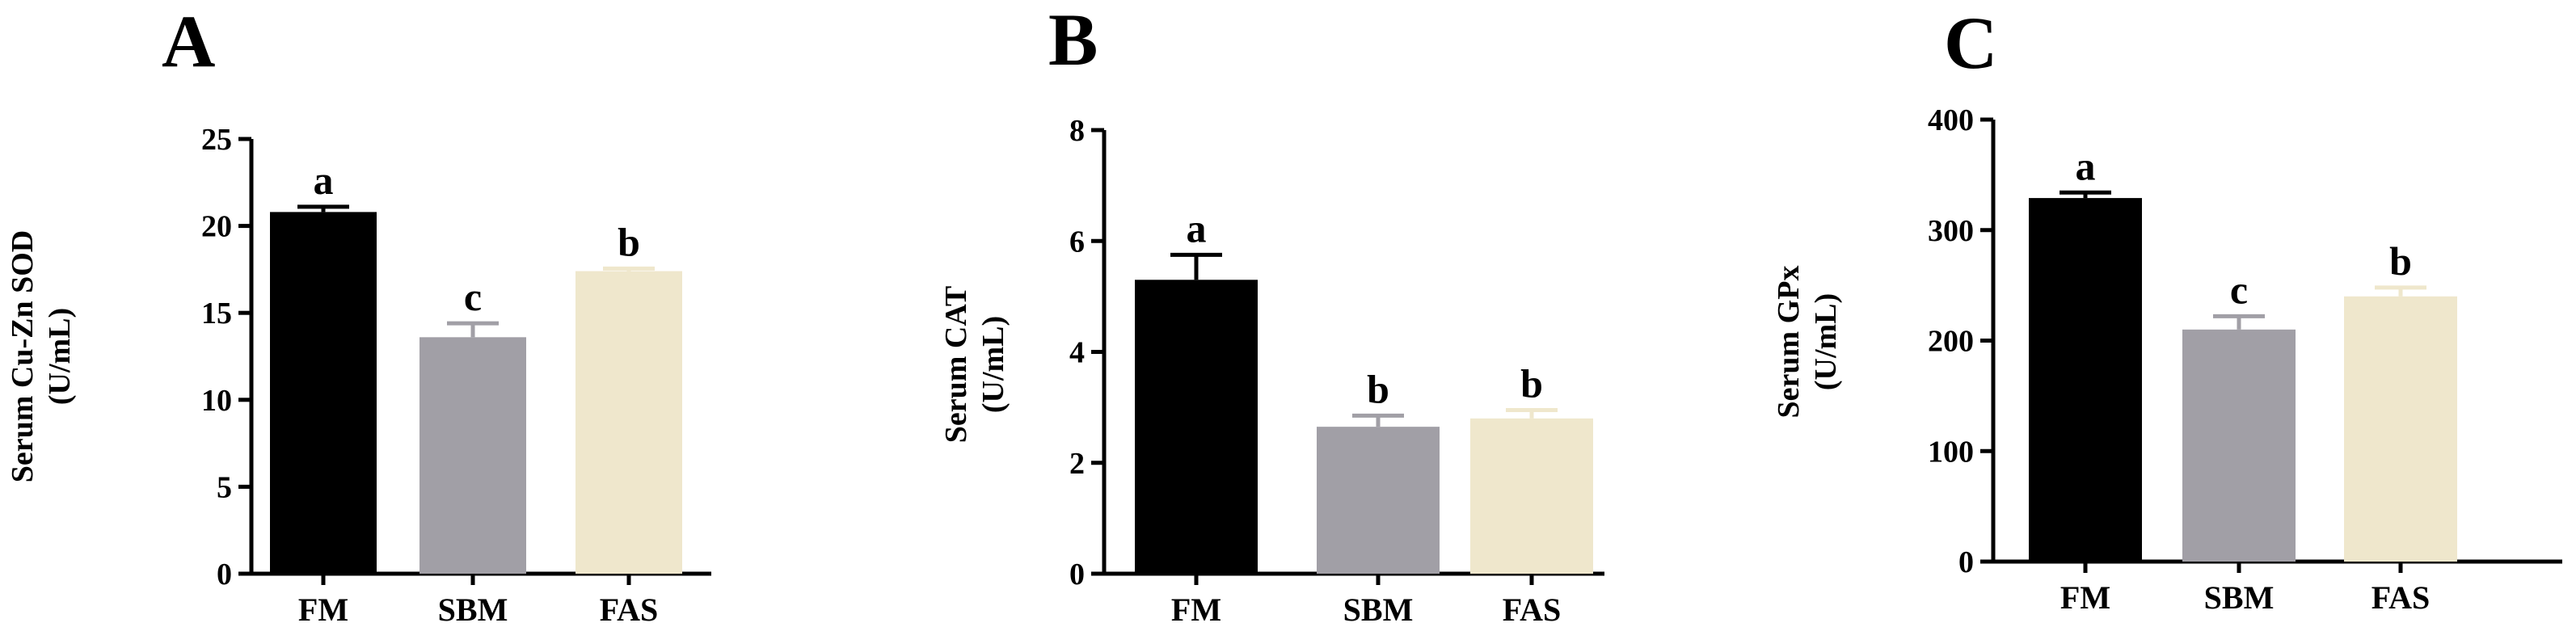  What do you see at coordinates (1951, 231) in the screenshot?
I see `y-tick-label: 300` at bounding box center [1951, 231].